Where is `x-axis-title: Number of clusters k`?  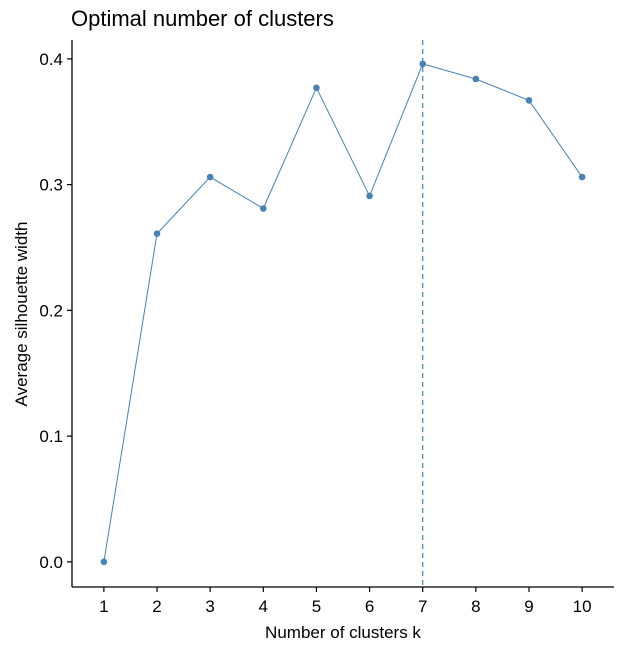 x-axis-title: Number of clusters k is located at coordinates (343, 632).